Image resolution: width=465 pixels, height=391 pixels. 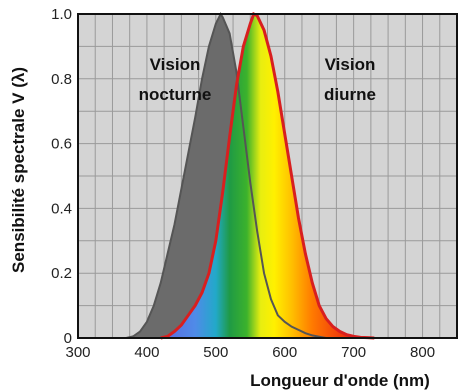 What do you see at coordinates (340, 380) in the screenshot?
I see `x-axis-title: Longueur d'onde (nm)` at bounding box center [340, 380].